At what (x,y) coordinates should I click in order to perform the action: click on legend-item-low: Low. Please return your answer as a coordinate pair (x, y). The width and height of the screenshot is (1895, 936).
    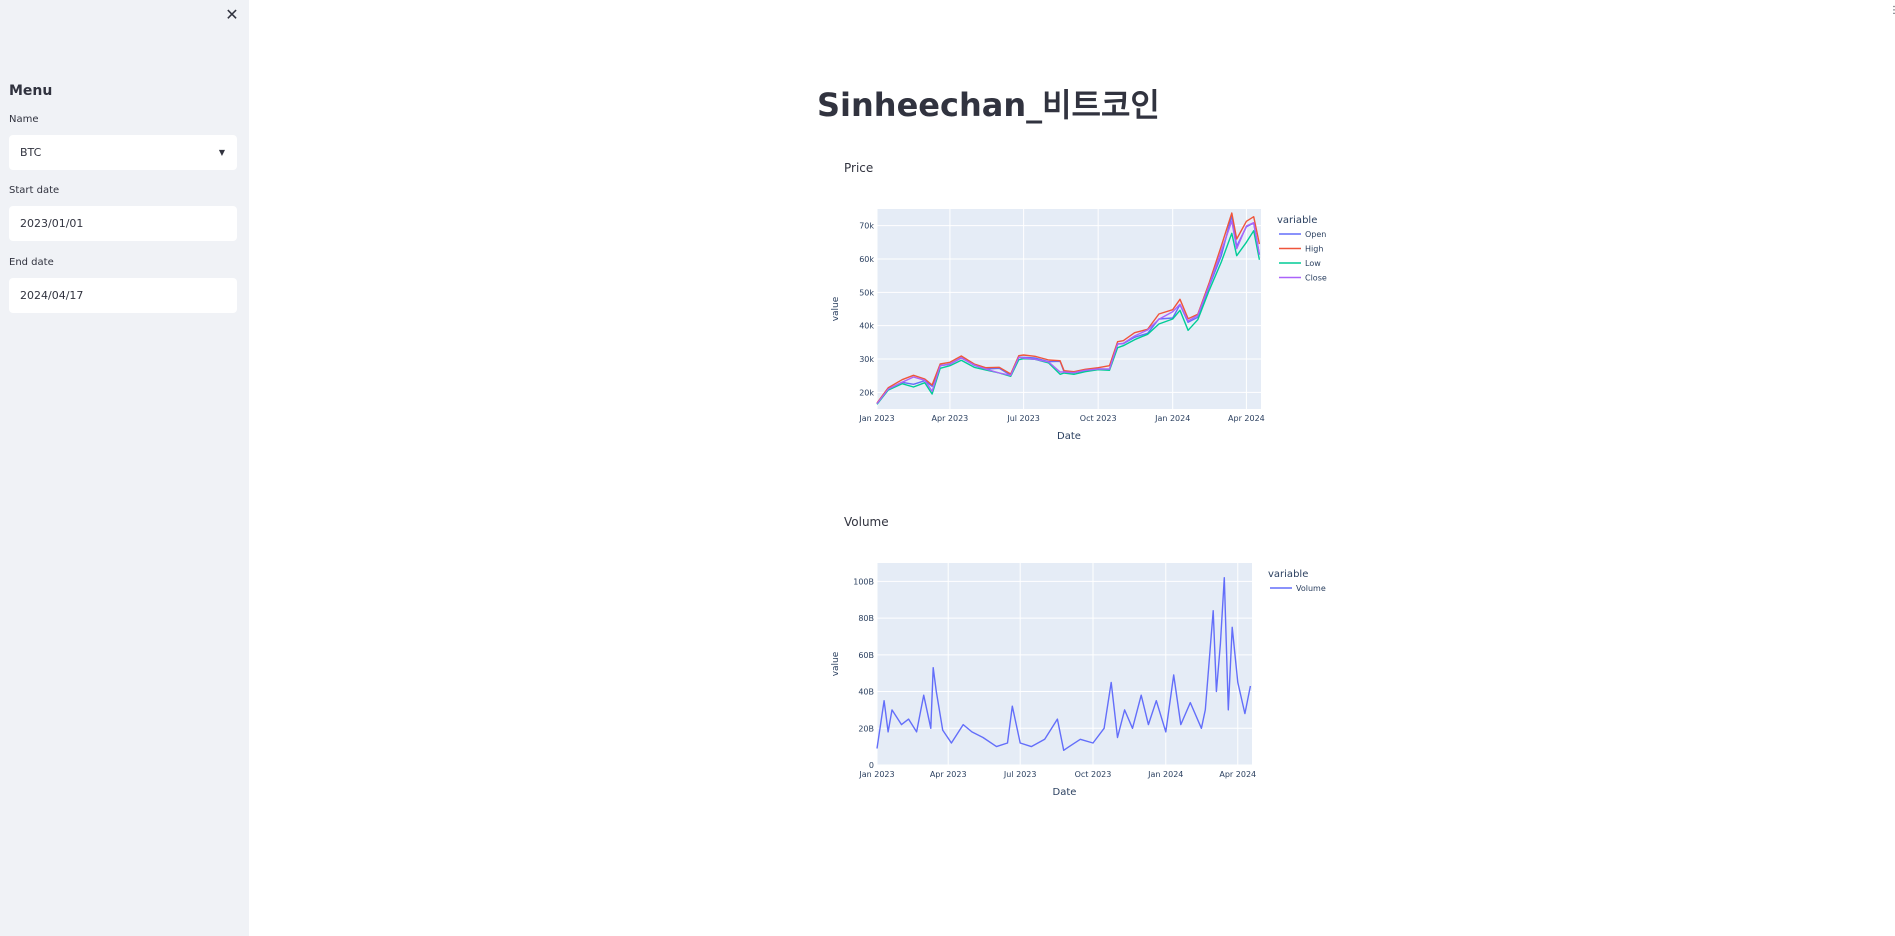
    Looking at the image, I should click on (1313, 263).